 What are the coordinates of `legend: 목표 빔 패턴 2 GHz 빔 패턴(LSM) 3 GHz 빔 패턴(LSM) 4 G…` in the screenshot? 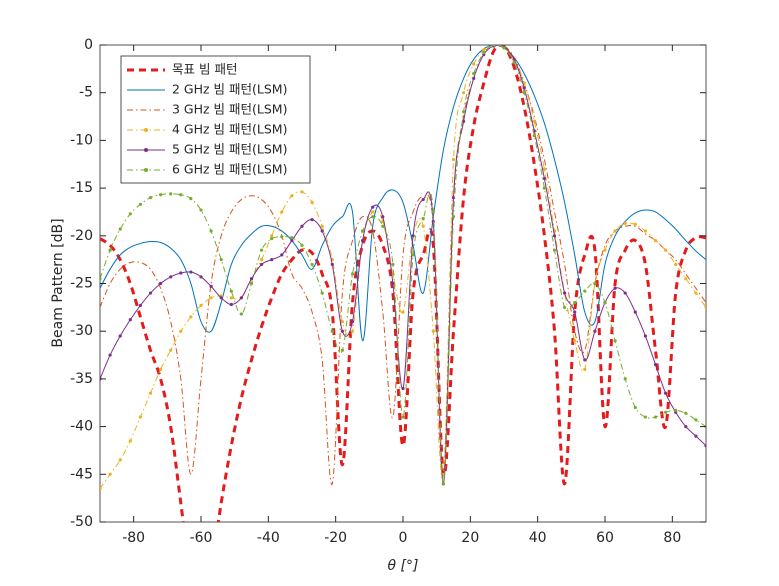 It's located at (215, 119).